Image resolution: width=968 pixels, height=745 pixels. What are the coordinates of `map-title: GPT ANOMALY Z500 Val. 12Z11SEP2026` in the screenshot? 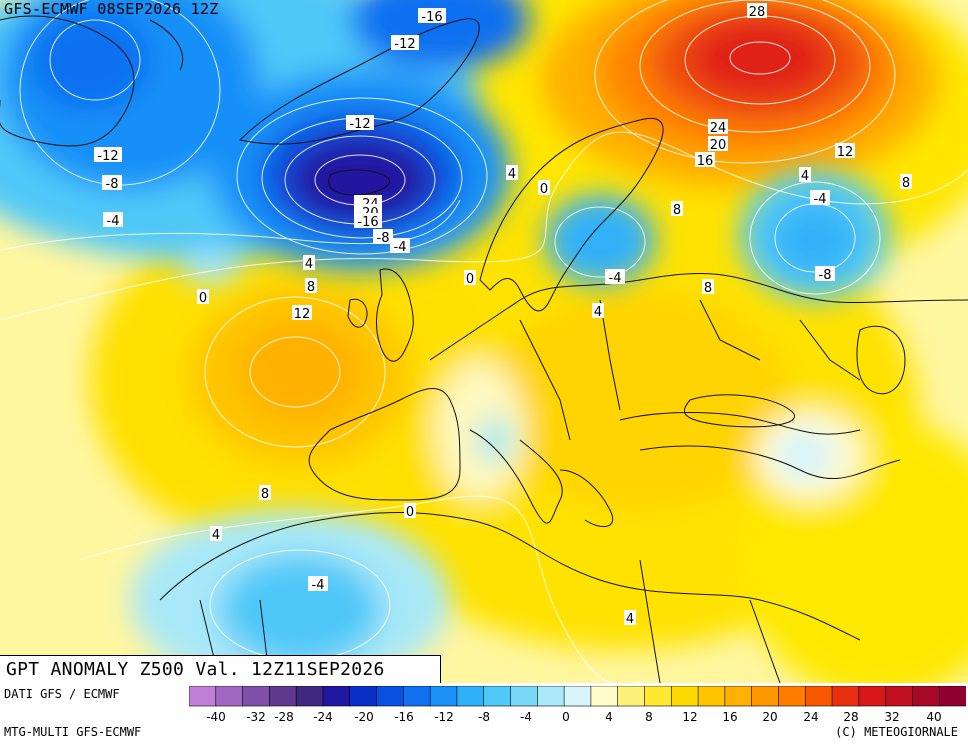 It's located at (195, 669).